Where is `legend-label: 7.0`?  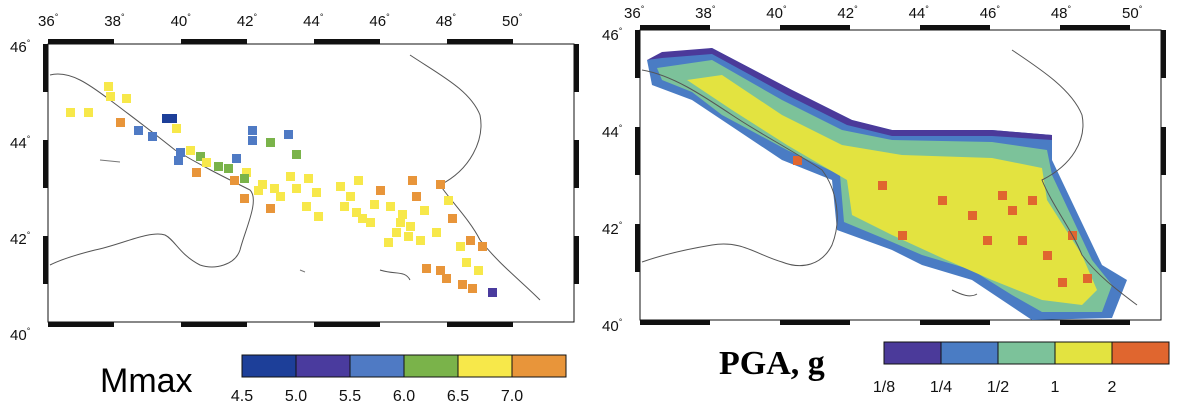 legend-label: 7.0 is located at coordinates (512, 396).